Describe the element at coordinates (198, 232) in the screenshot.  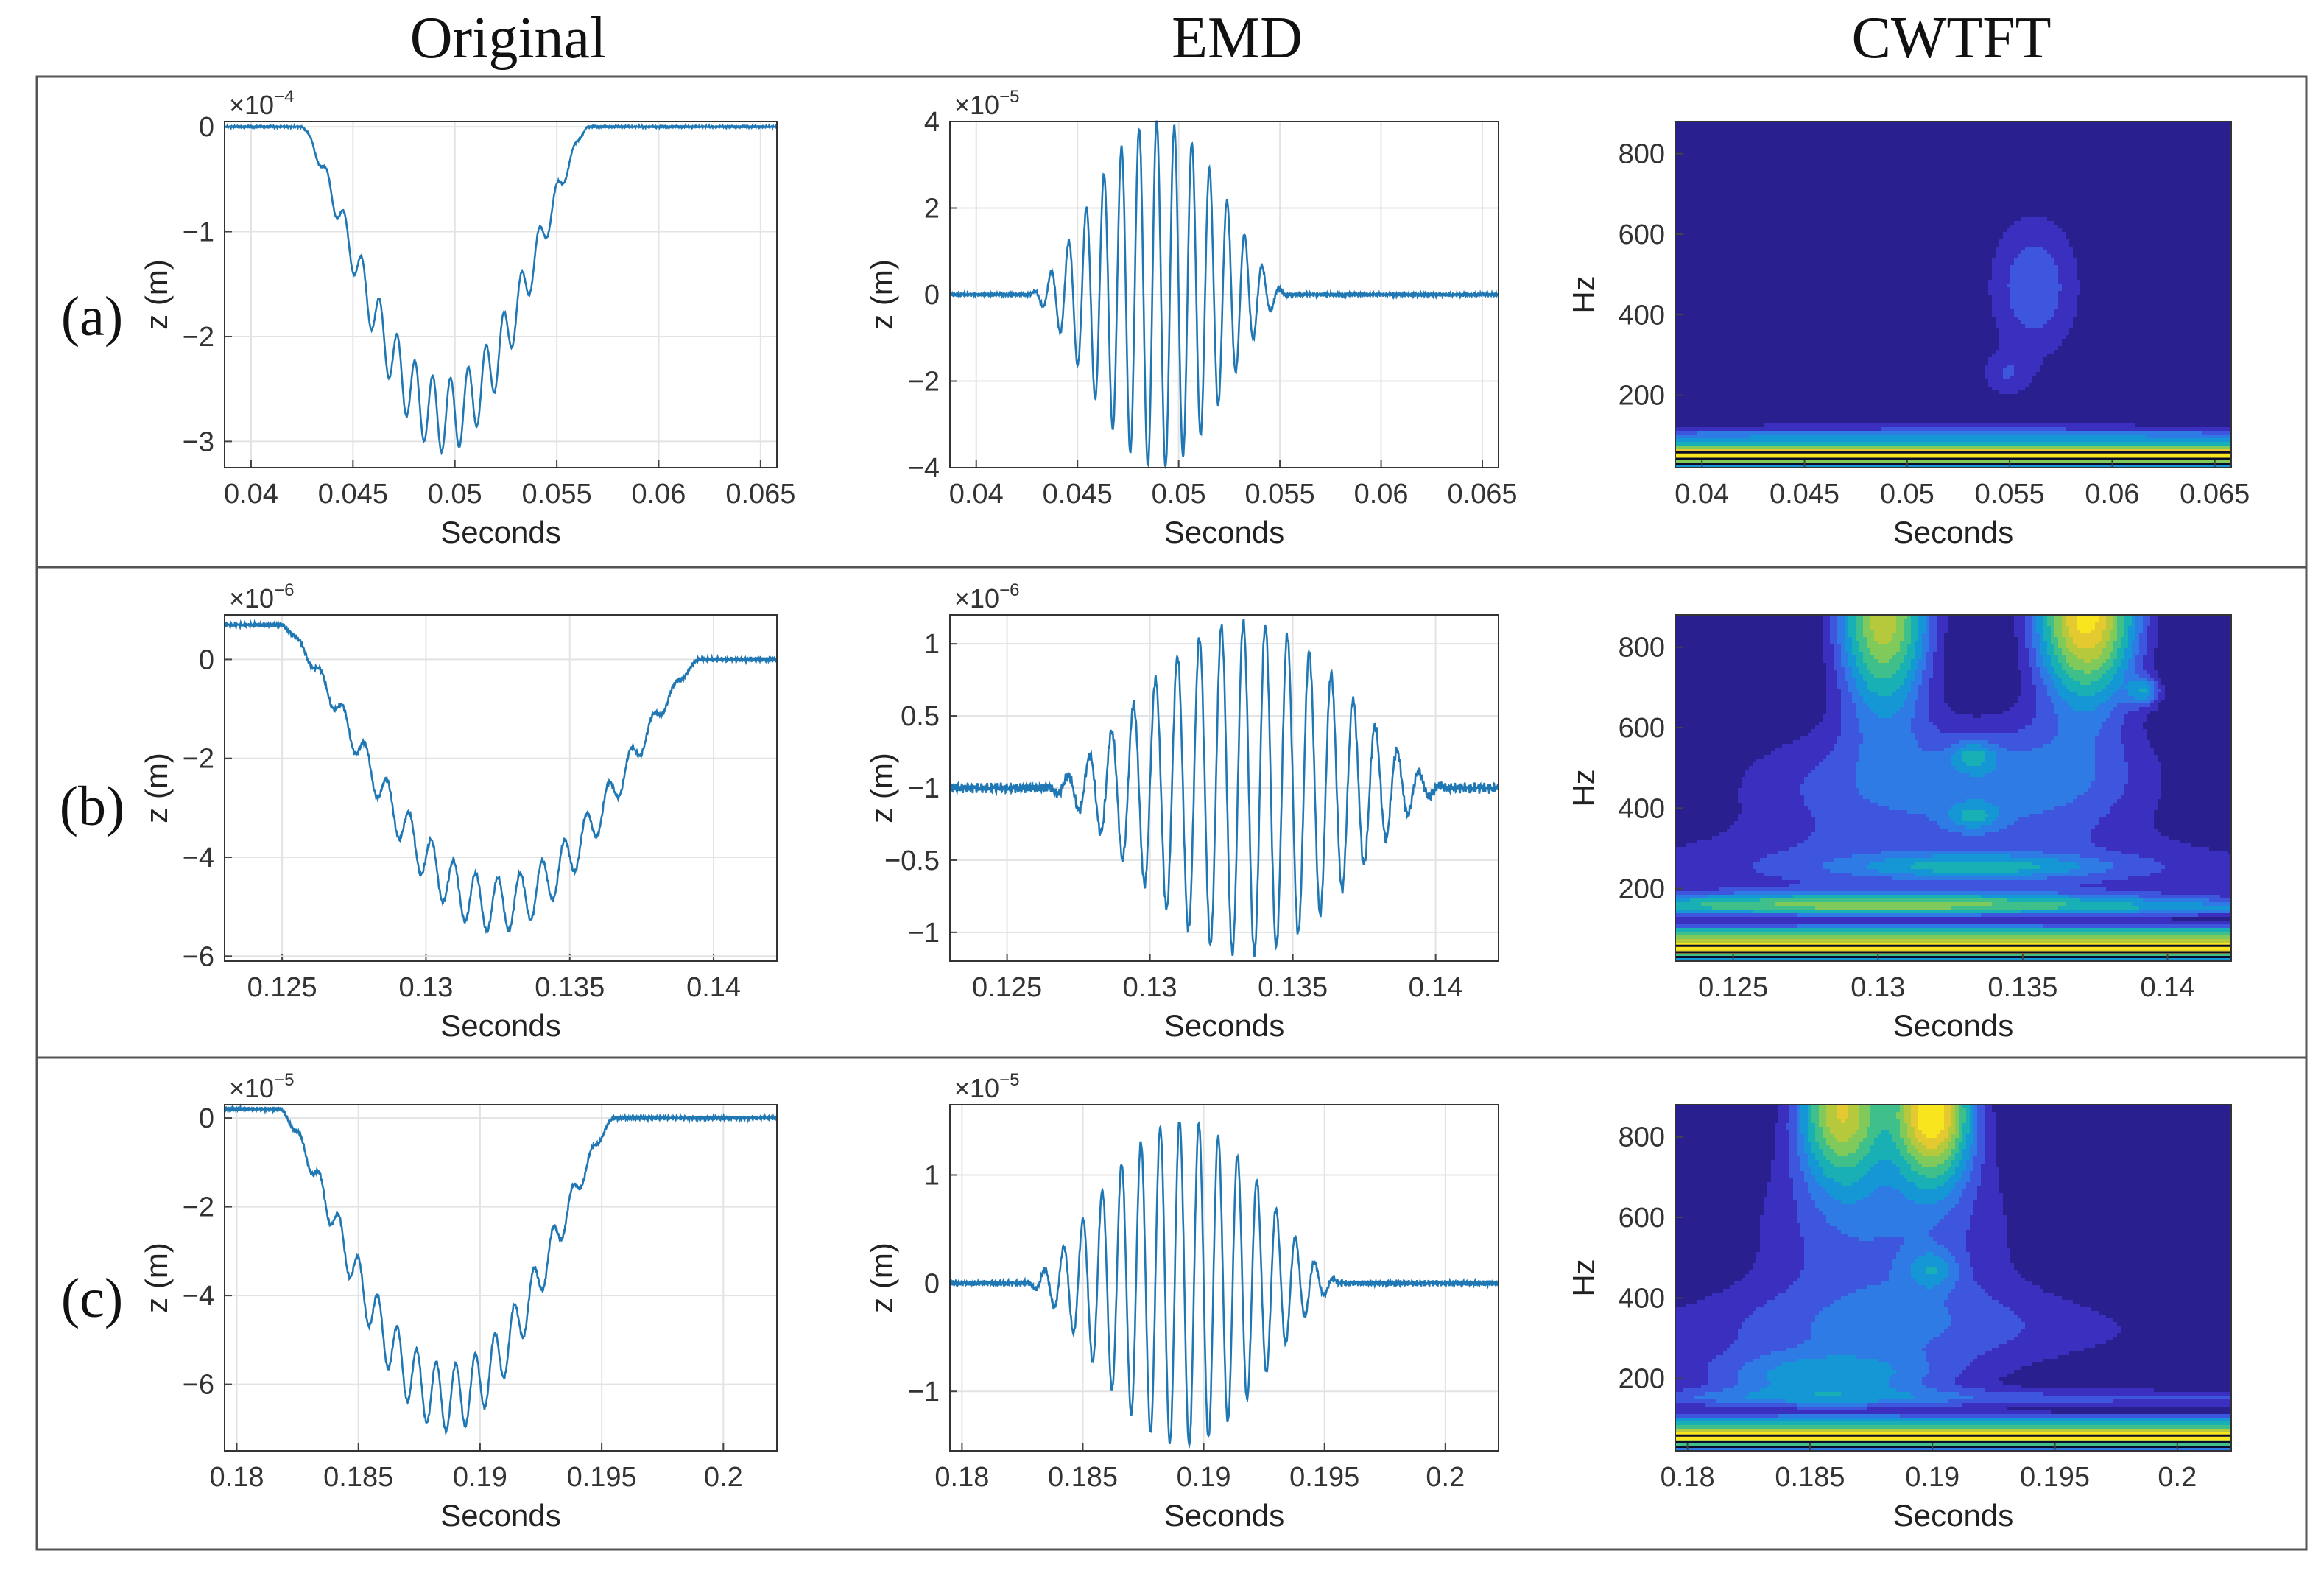
I see `y-tick-label: −1` at that location.